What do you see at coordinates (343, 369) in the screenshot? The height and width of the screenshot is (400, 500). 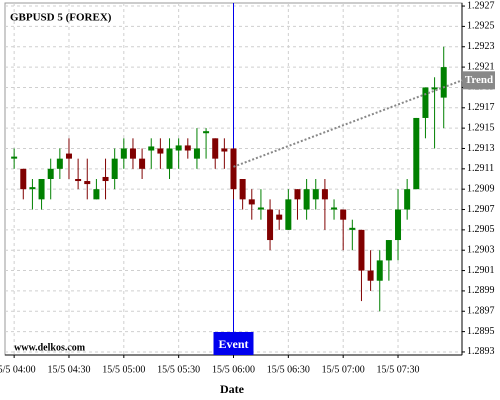 I see `x-tick-label: 15/5 07:00` at bounding box center [343, 369].